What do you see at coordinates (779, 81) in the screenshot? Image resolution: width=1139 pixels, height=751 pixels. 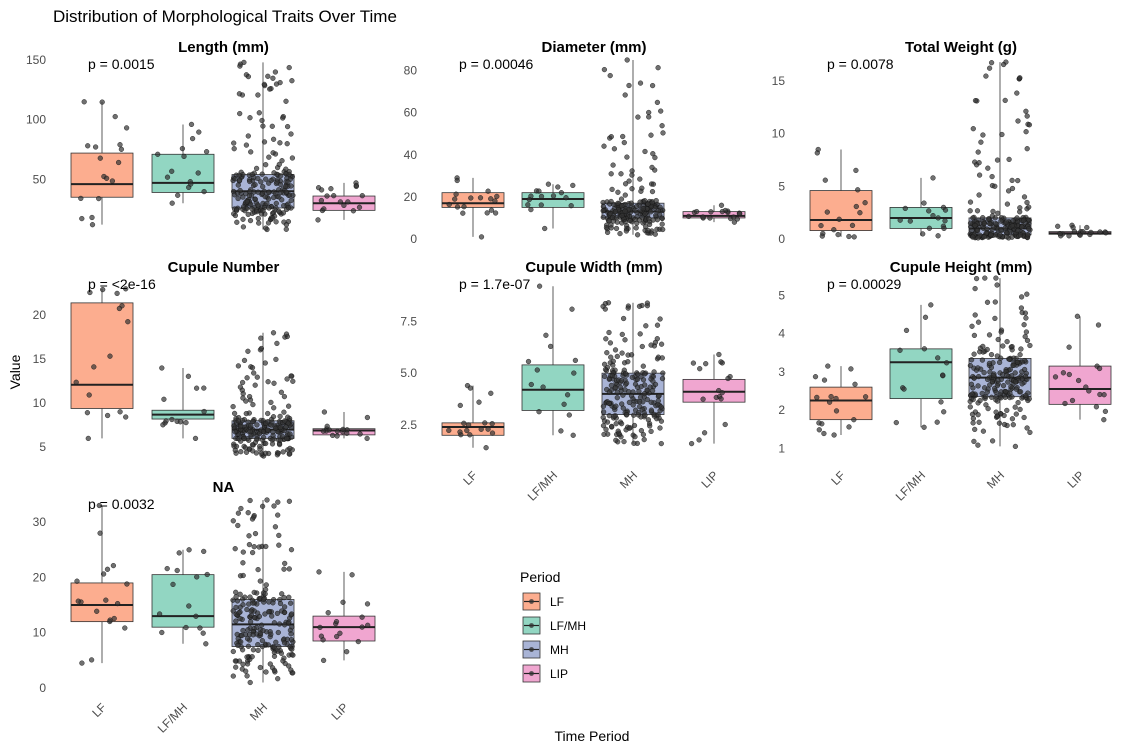 I see `y-tick-label: 15` at bounding box center [779, 81].